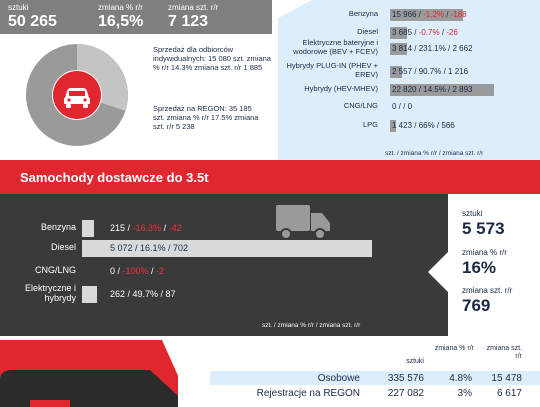  I want to click on fuel-value-delta: -26, so click(452, 32).